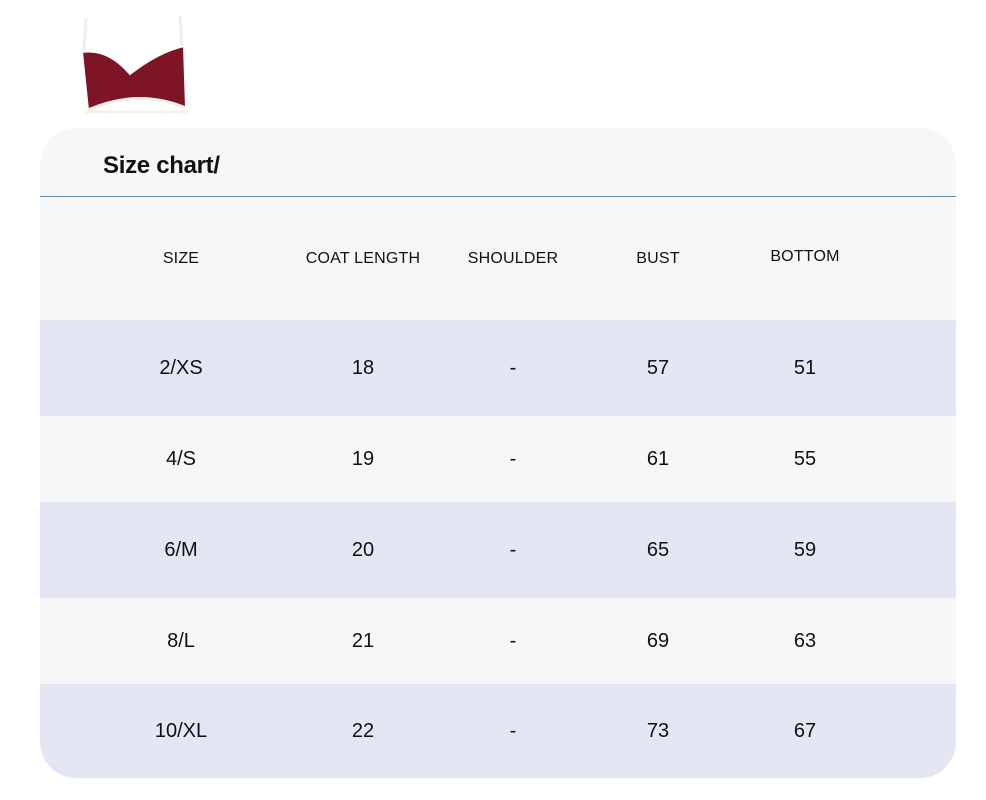 Image resolution: width=986 pixels, height=800 pixels. I want to click on cell-size: 10/XL, so click(181, 730).